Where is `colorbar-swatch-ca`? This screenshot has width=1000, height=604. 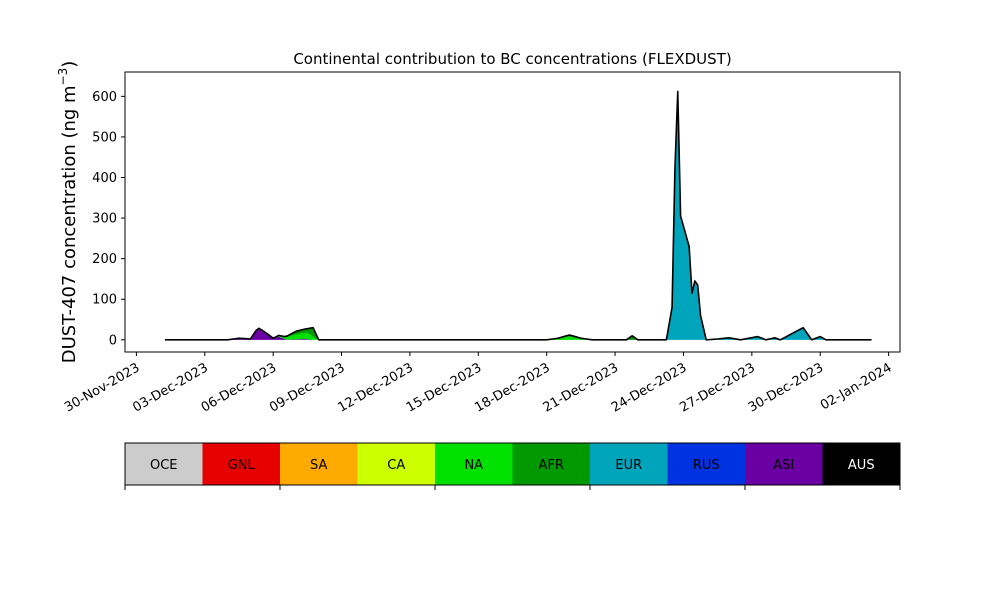 colorbar-swatch-ca is located at coordinates (396, 464).